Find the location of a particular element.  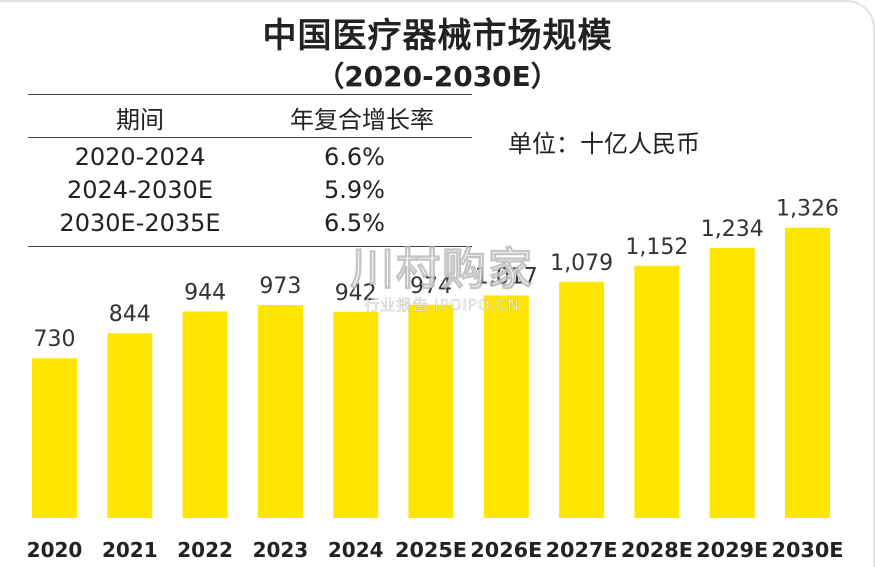

table-row-rate: 6.5% is located at coordinates (354, 223).